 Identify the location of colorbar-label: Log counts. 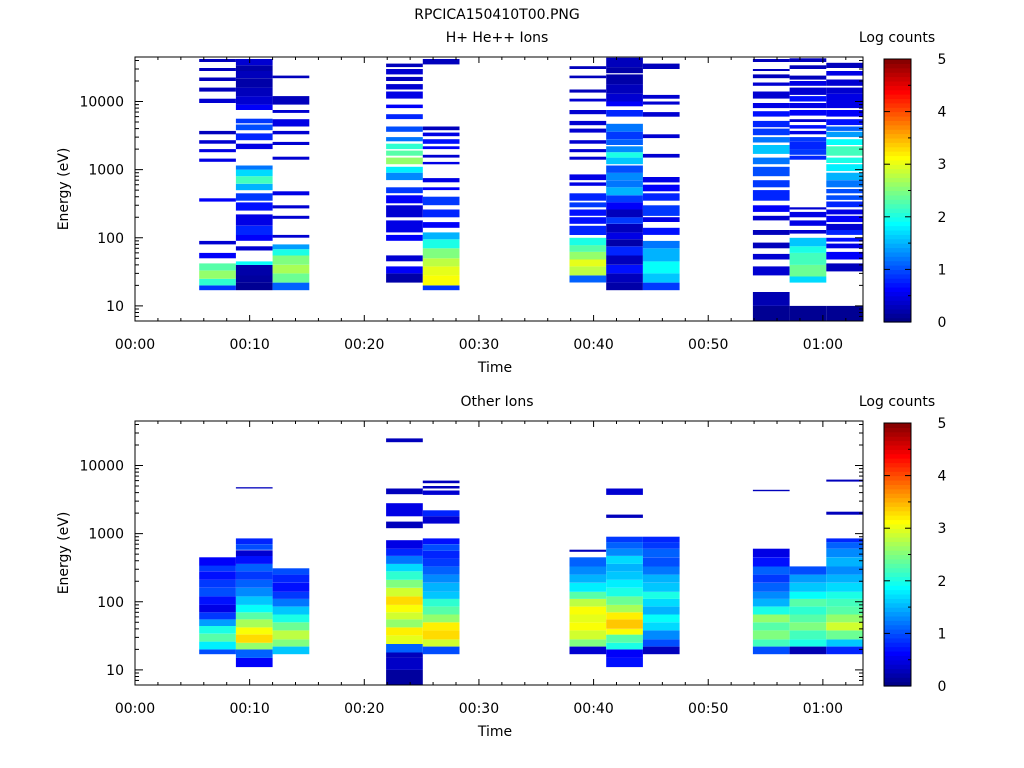
(897, 402).